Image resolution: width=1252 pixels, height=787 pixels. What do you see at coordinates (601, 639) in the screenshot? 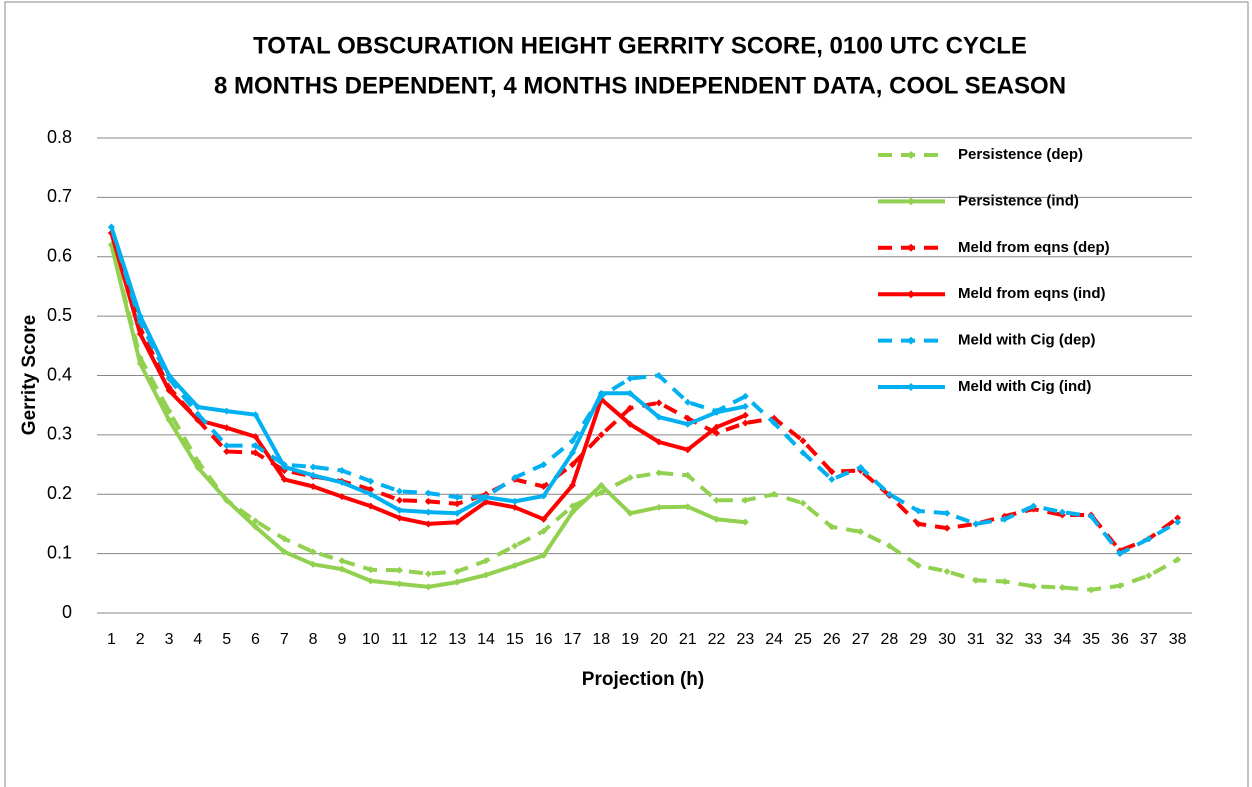
I see `x-tick-label: 18` at bounding box center [601, 639].